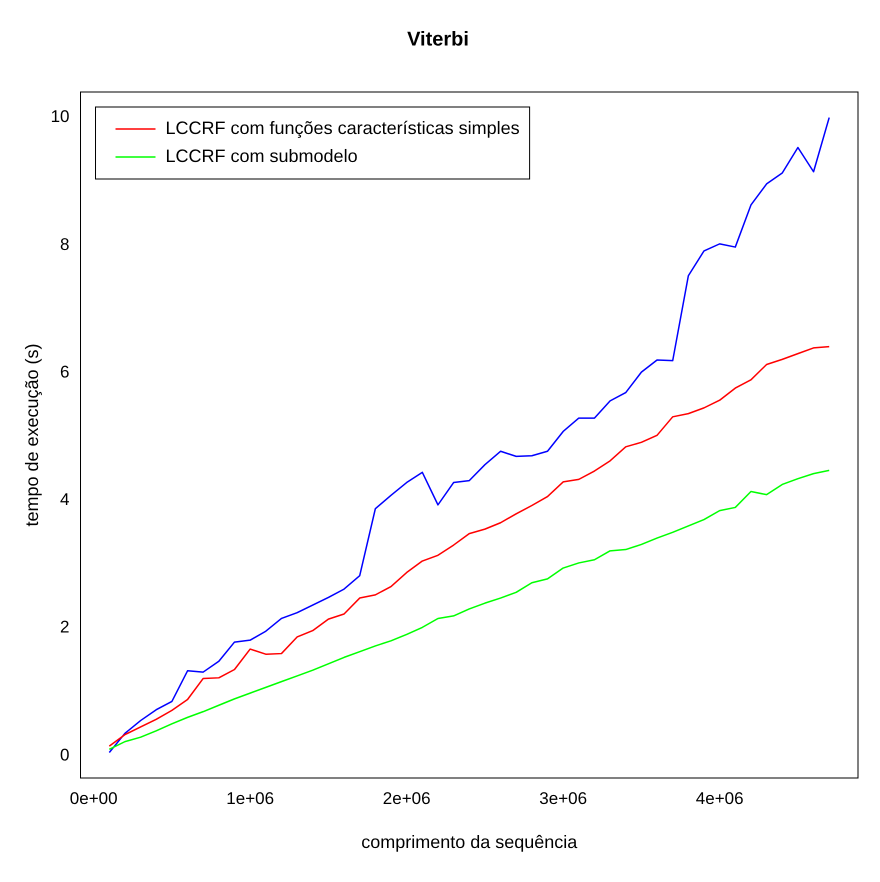  I want to click on x-tick-label: 0e+00, so click(94, 798).